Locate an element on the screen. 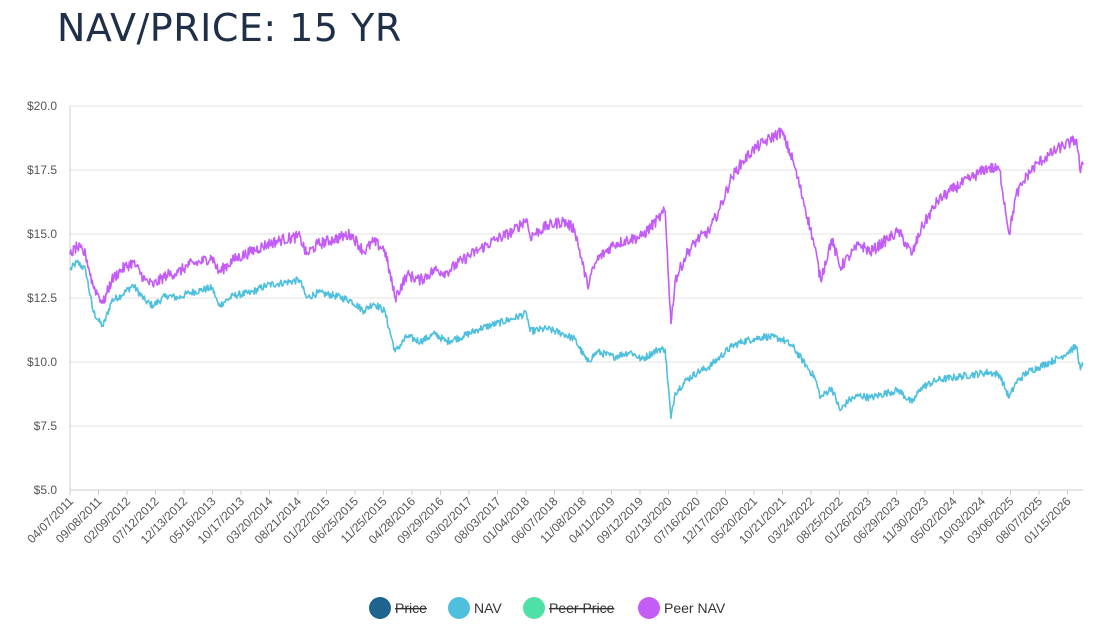 The width and height of the screenshot is (1102, 637). legend-item-nav: NAV is located at coordinates (475, 608).